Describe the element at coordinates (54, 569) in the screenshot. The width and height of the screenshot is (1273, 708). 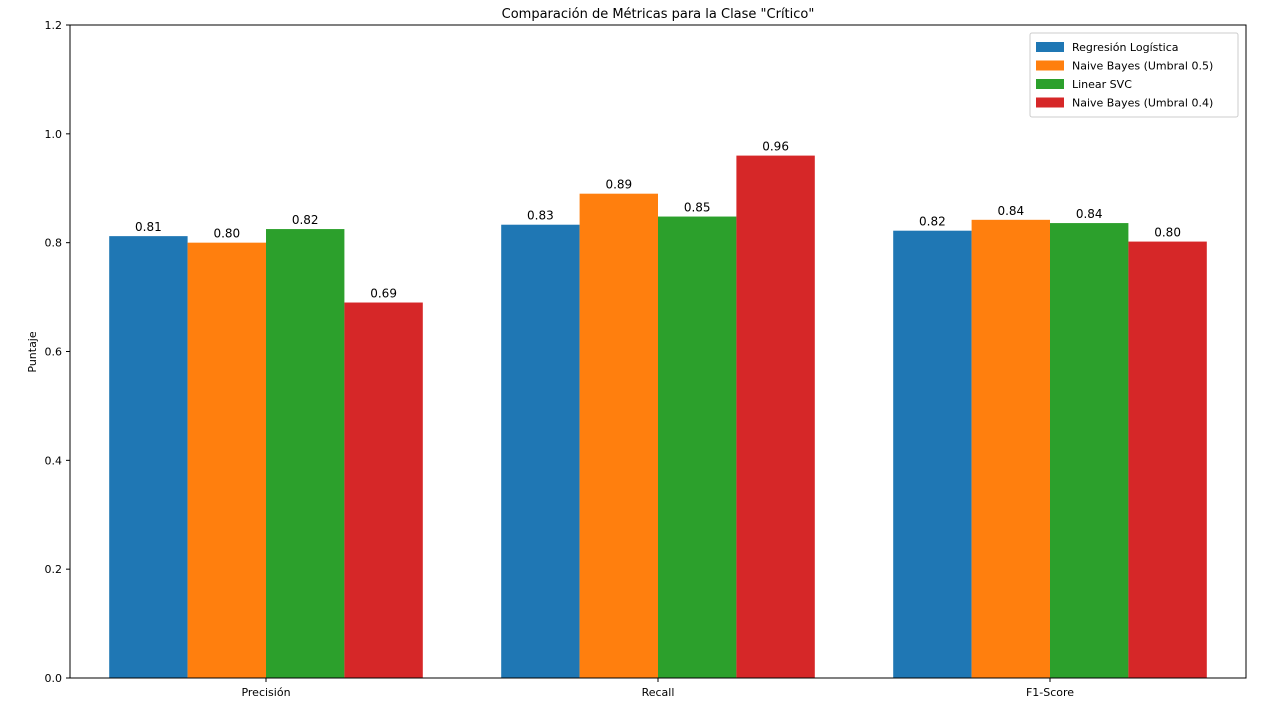
I see `y-tick-label: 0.2` at that location.